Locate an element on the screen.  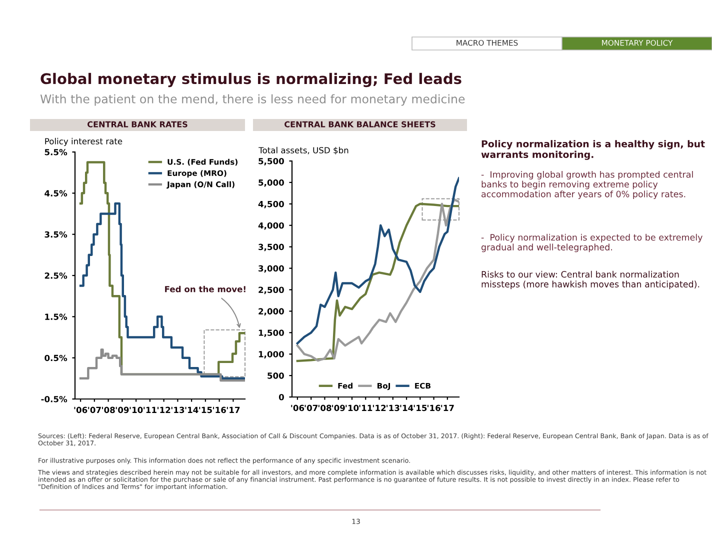
text: - Improving global growth has prompted central banks to begin removing extreme policy accommodation after years of 0% policy rates. is located at coordinates (587, 185).